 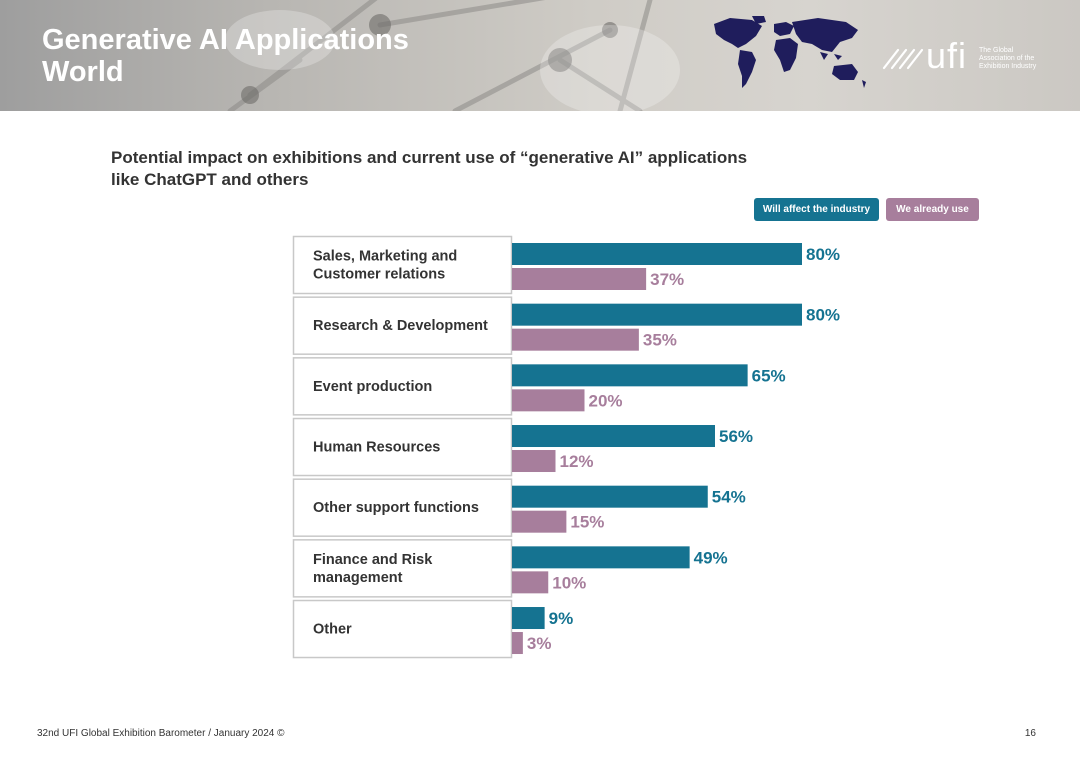 What do you see at coordinates (903, 59) in the screenshot?
I see `ufi-logo-mark-icon` at bounding box center [903, 59].